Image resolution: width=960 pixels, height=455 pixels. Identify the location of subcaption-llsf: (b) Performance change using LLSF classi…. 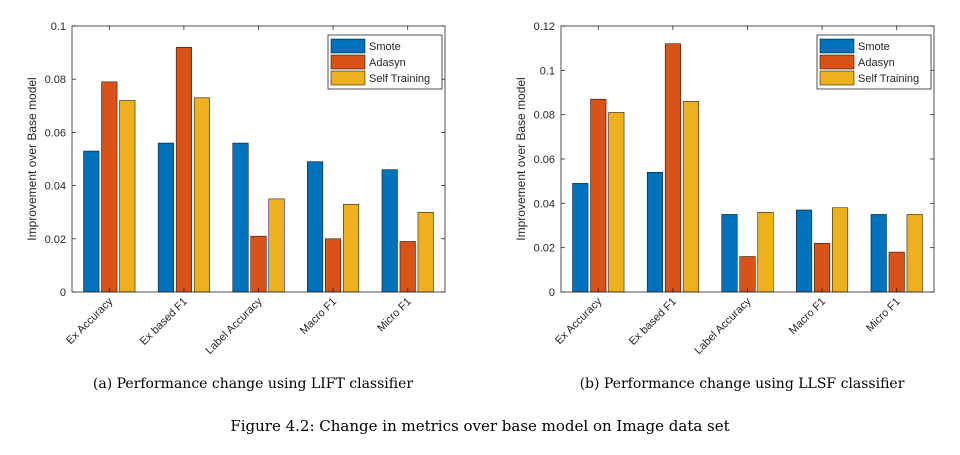
(742, 384).